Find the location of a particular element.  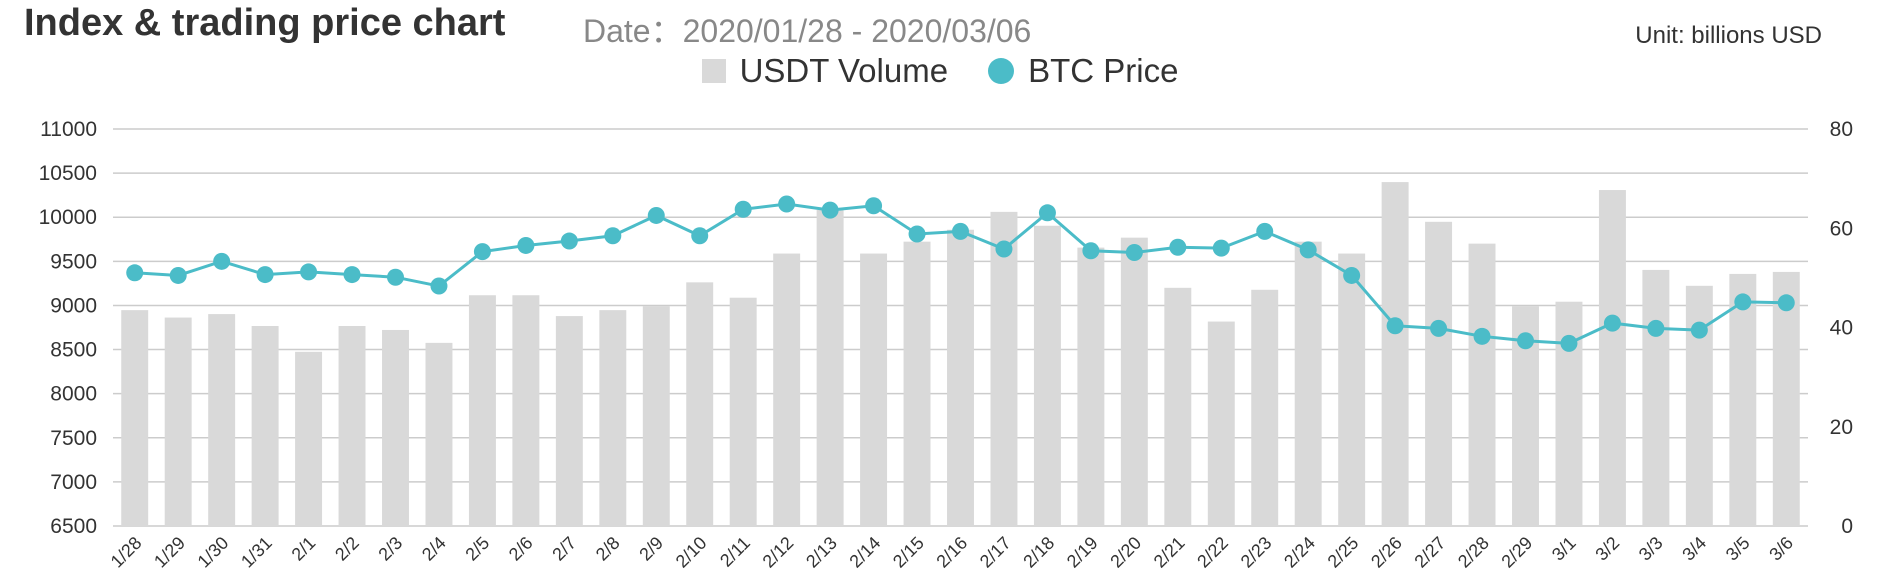

x-tick-label: 2/9 is located at coordinates (651, 549).